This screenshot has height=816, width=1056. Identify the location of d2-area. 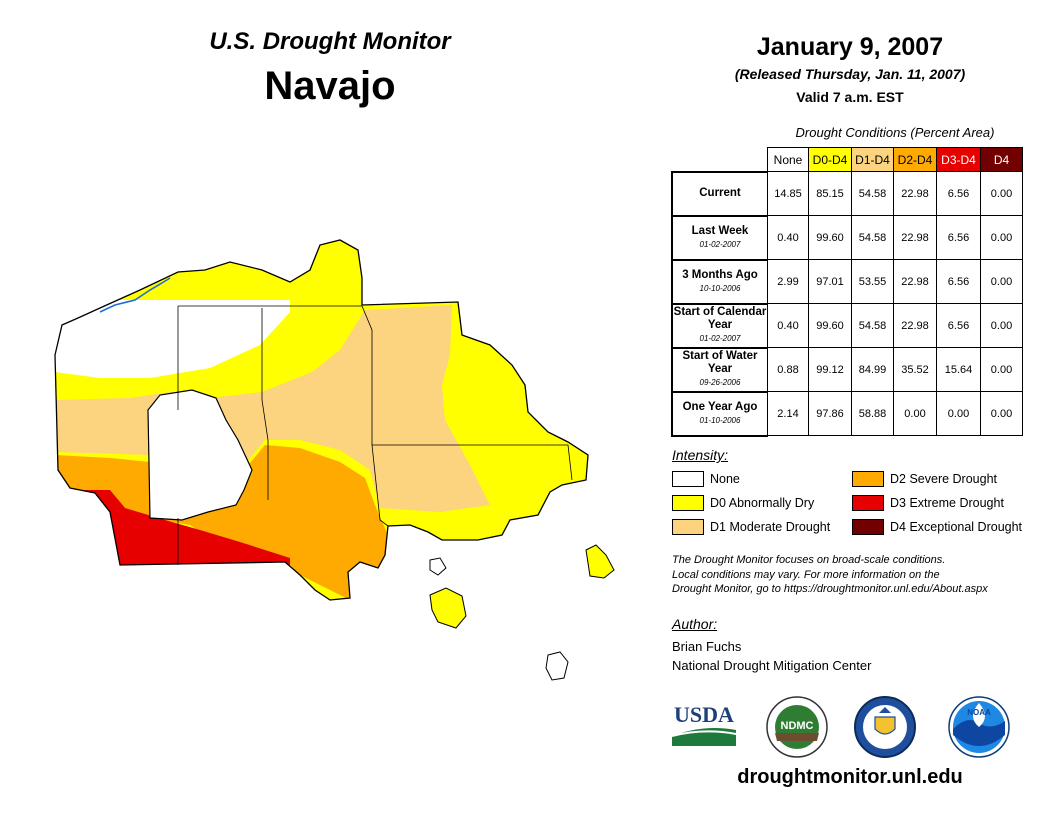
(222, 522).